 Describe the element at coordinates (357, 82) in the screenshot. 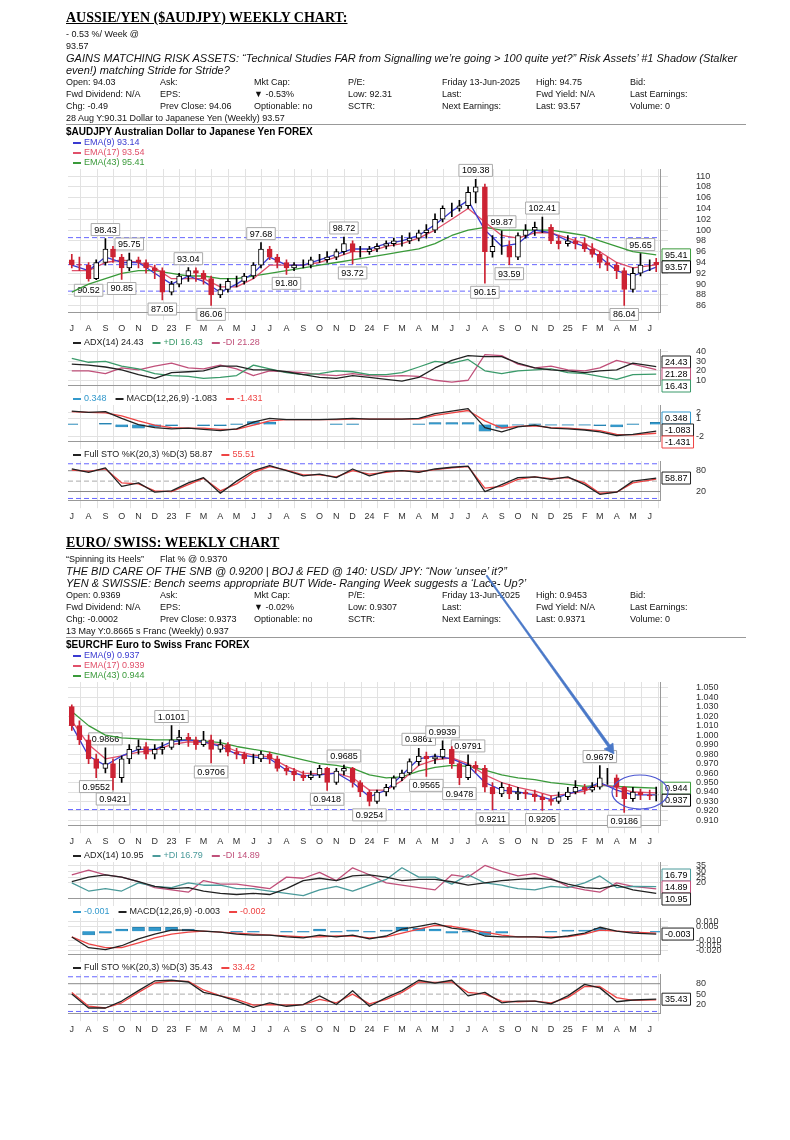

I see `text: P/E:` at that location.